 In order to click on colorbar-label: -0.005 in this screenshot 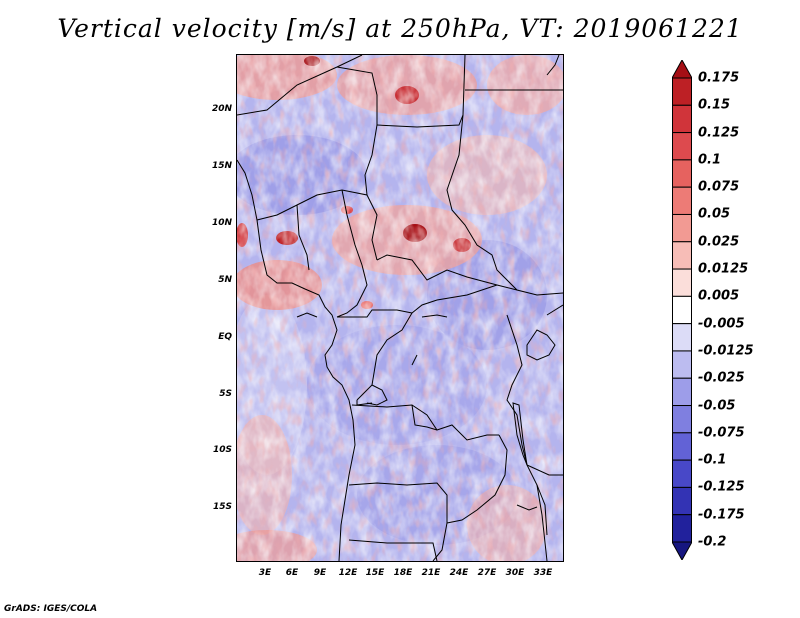, I will do `click(721, 324)`.